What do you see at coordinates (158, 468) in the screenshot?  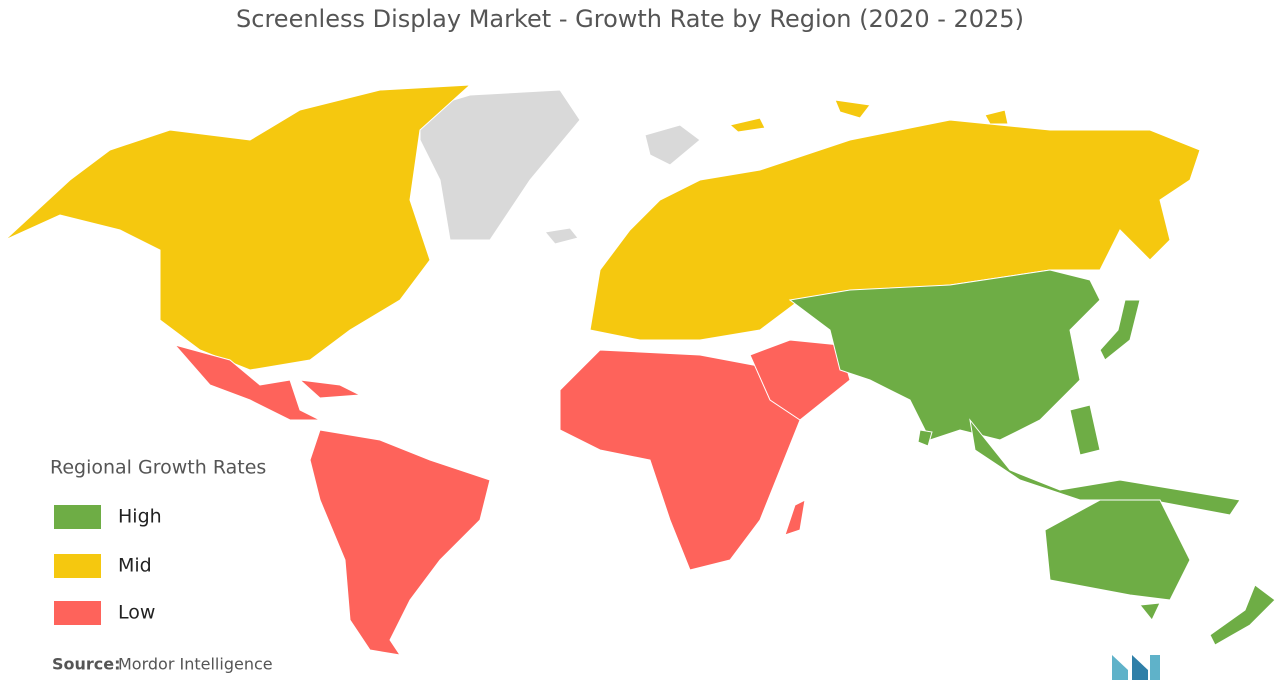 I see `legend-title: Regional Growth Rates` at bounding box center [158, 468].